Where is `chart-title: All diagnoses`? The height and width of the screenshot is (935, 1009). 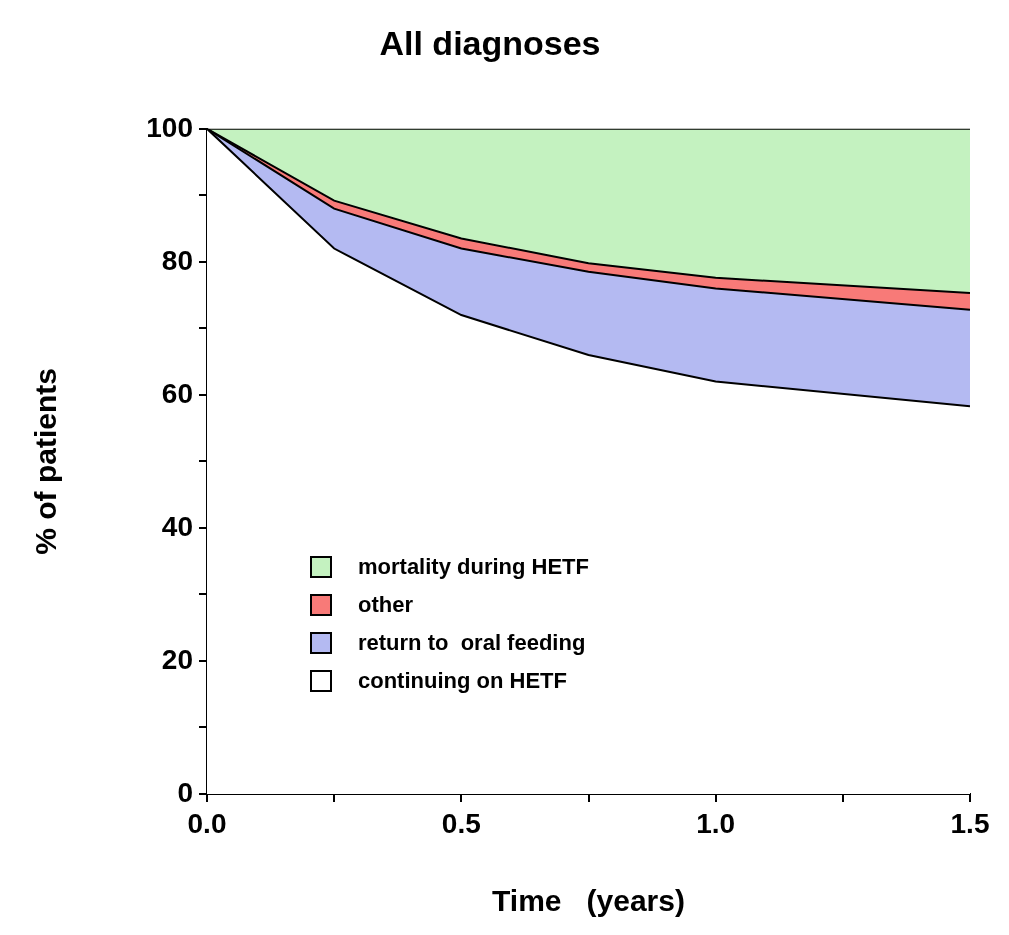 chart-title: All diagnoses is located at coordinates (490, 42).